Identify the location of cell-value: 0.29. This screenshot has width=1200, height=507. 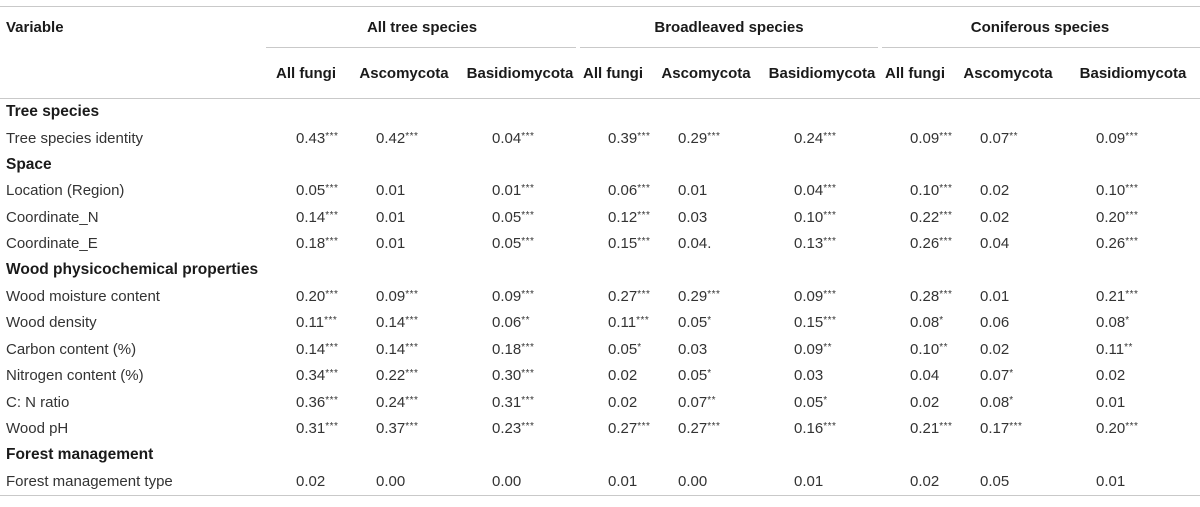
(693, 296).